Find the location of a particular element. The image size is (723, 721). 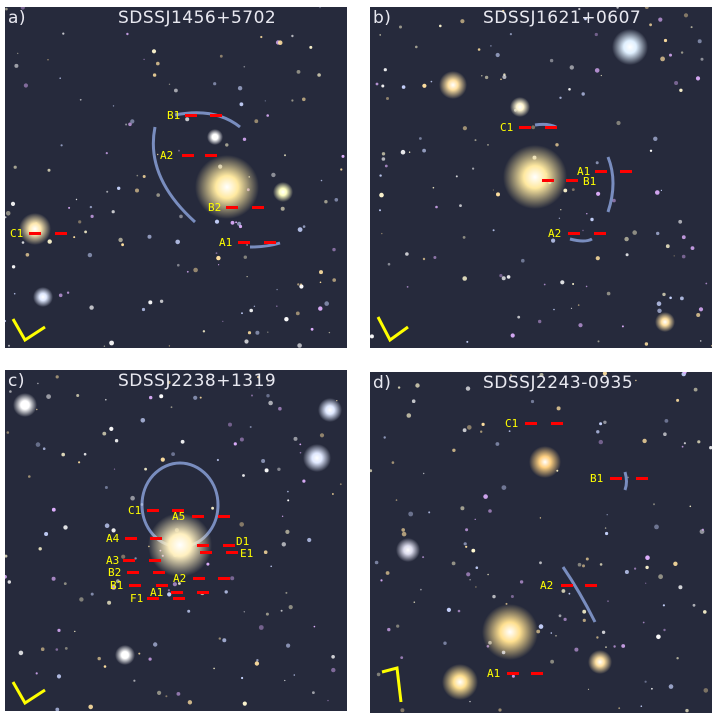

image-label: A2 is located at coordinates (180, 578).